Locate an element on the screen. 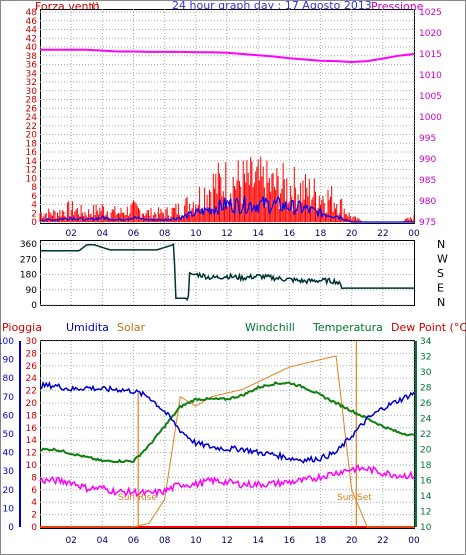  legend-humidity: Umidita is located at coordinates (87, 327).